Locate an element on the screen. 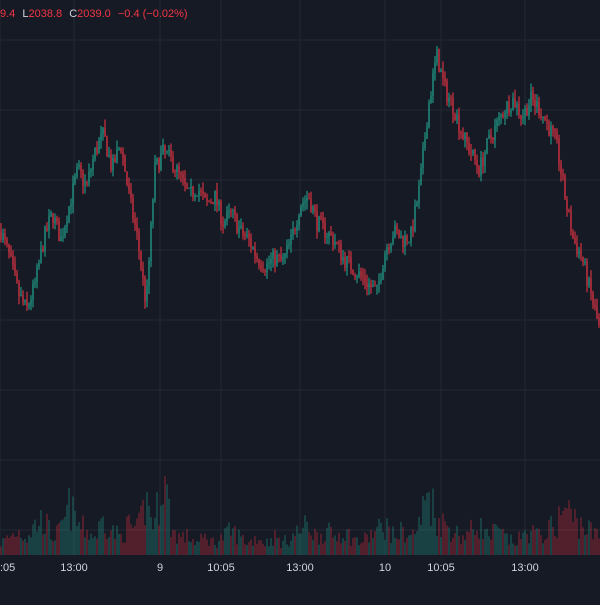 The width and height of the screenshot is (600, 605). legend-low-value: 2038.8 is located at coordinates (45, 14).